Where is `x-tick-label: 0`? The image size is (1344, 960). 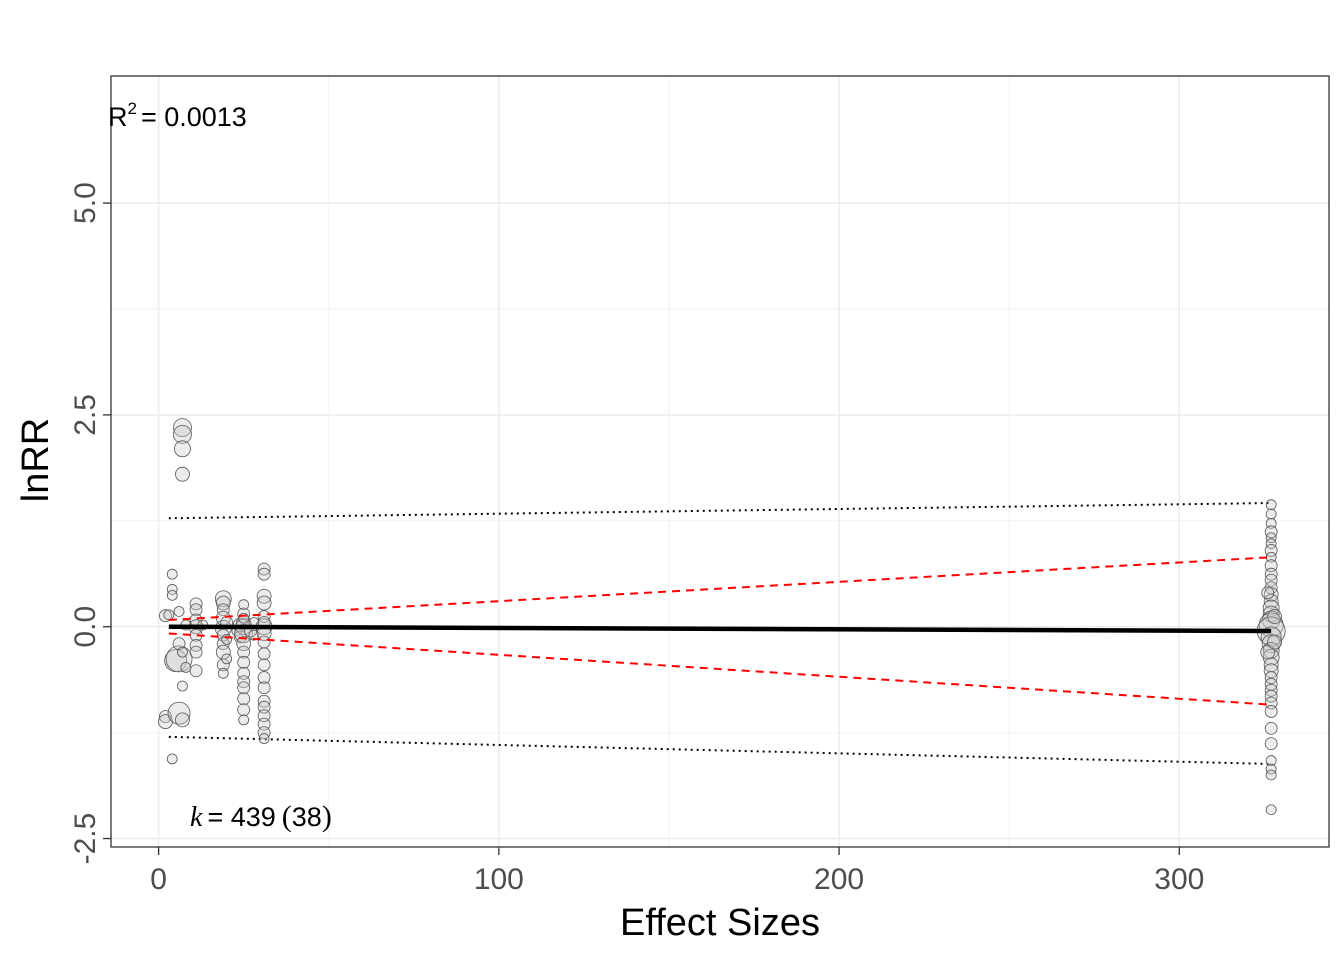 x-tick-label: 0 is located at coordinates (158, 879).